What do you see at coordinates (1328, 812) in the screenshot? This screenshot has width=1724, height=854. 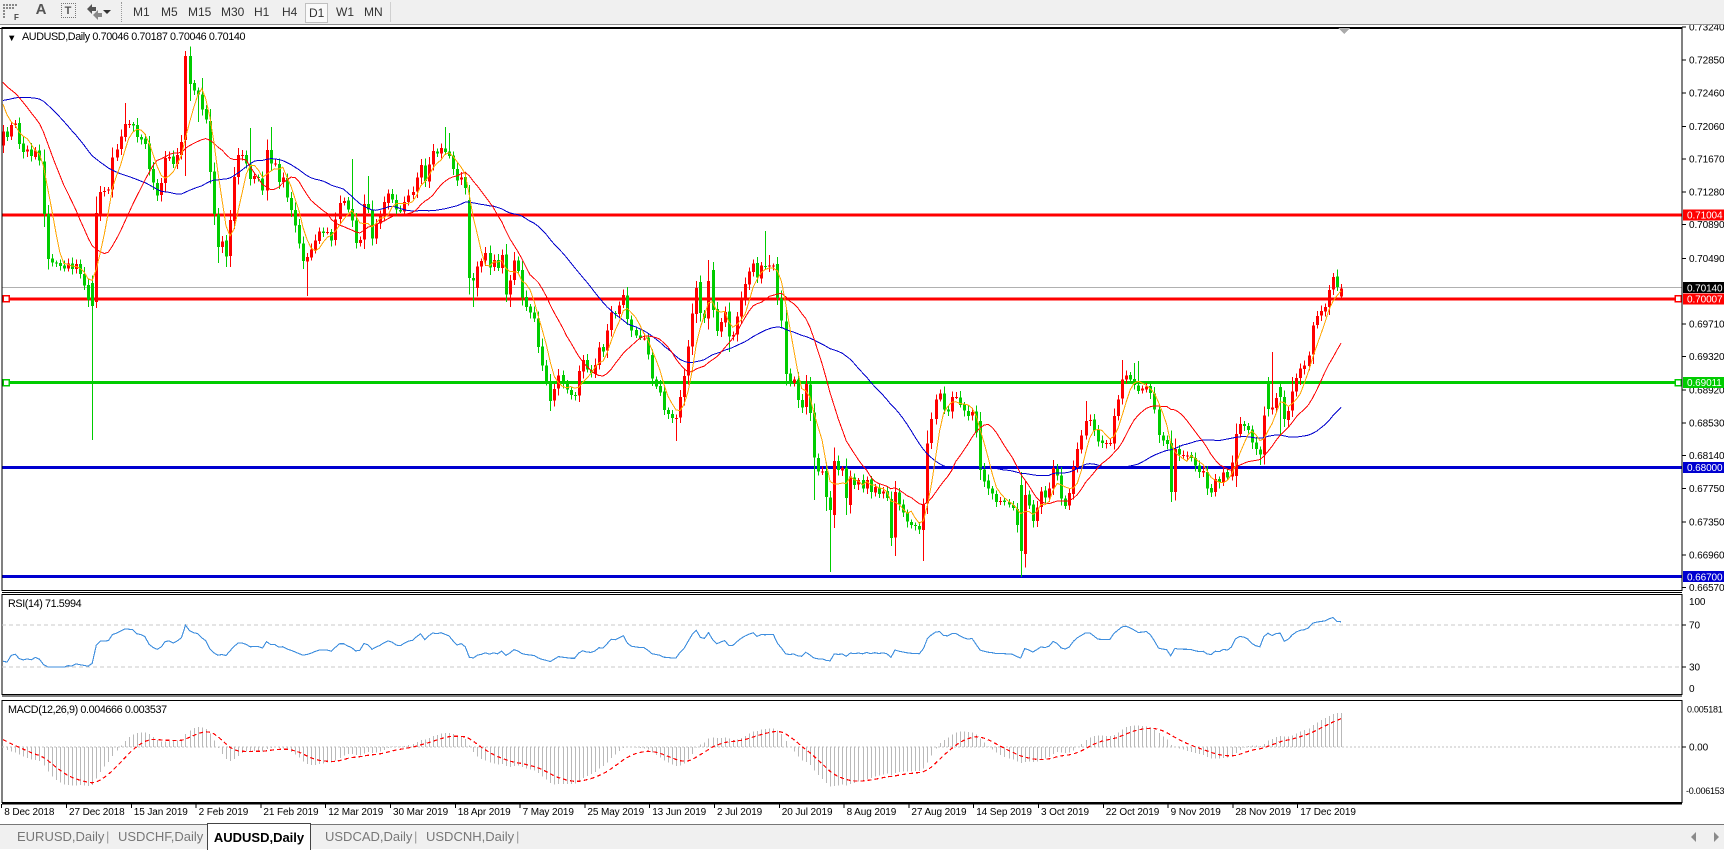 I see `svg-text: 17 Dec 2019` at bounding box center [1328, 812].